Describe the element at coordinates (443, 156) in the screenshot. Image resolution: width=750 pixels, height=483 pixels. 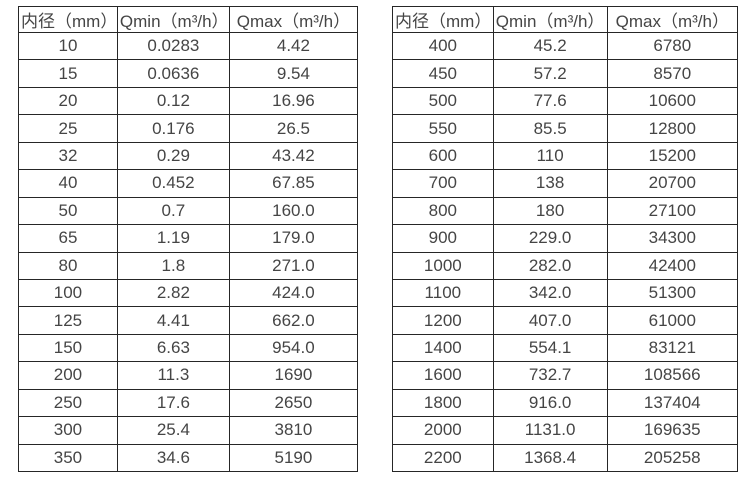
I see `table-cell: 600` at that location.